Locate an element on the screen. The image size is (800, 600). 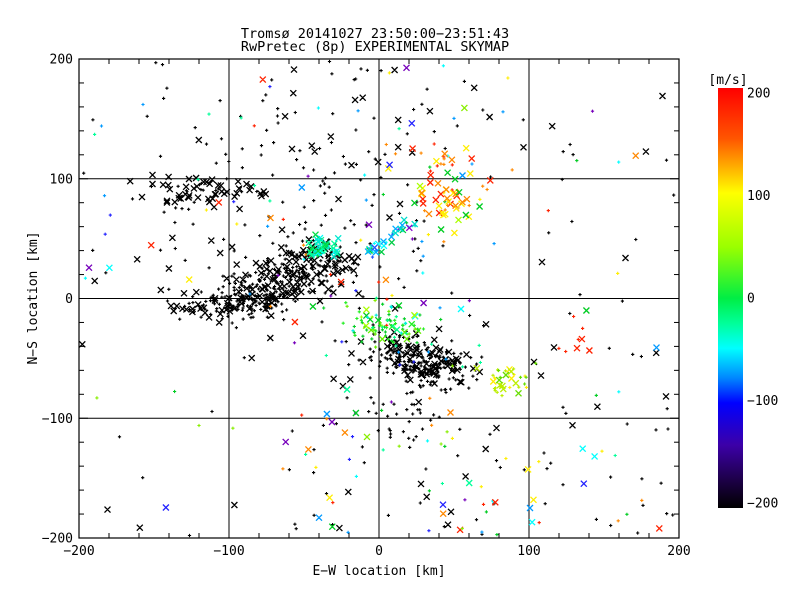
colorbar-gradient is located at coordinates (730, 298).